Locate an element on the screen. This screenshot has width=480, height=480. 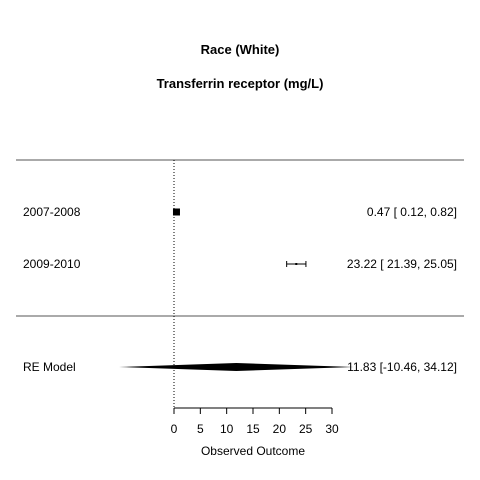
x-tick-label: 5 is located at coordinates (200, 429).